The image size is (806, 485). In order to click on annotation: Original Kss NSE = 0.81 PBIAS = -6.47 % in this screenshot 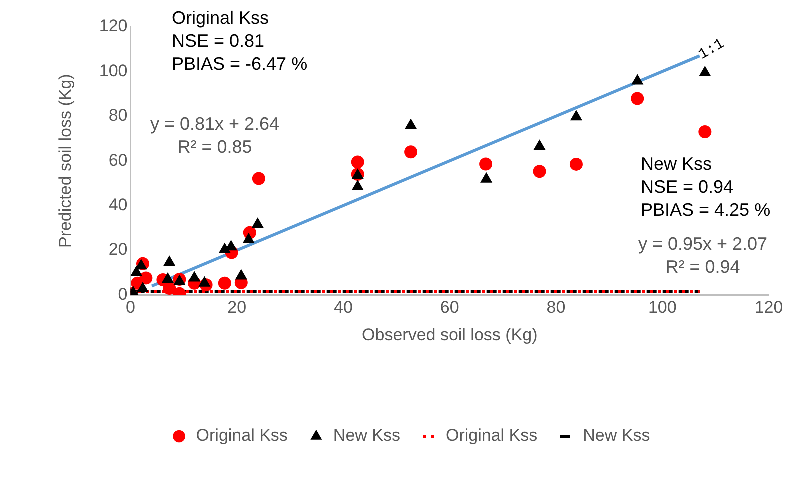, I will do `click(240, 41)`.